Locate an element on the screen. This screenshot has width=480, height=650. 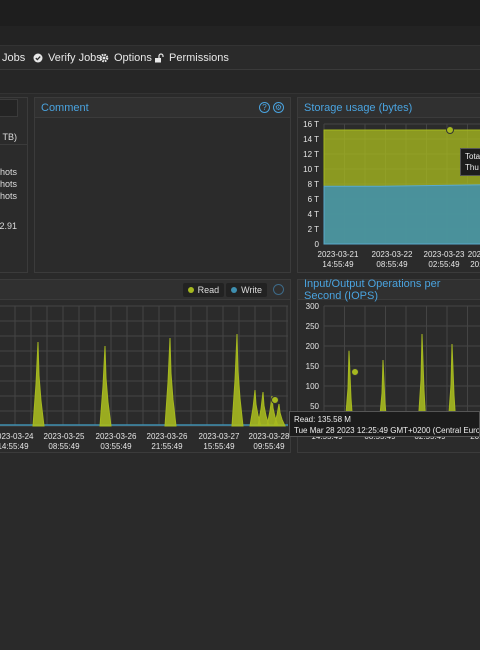
jobs-label: Jobs is located at coordinates (14, 58).